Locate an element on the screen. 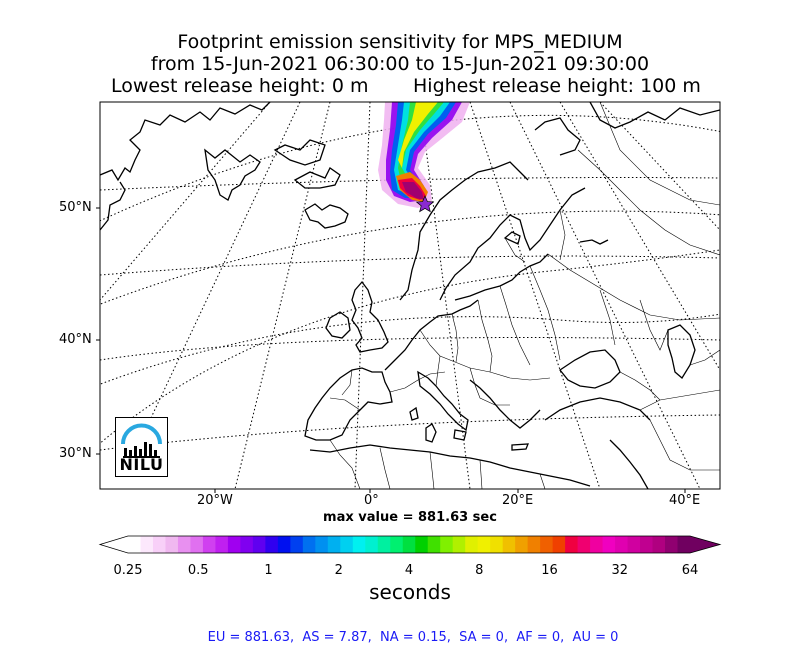  latitude-line-55n is located at coordinates (410, 257).